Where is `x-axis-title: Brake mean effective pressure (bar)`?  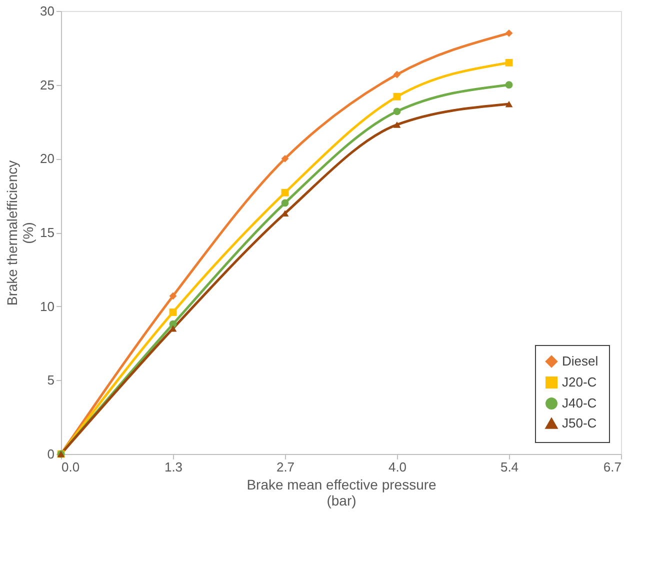
x-axis-title: Brake mean effective pressure (bar) is located at coordinates (341, 492).